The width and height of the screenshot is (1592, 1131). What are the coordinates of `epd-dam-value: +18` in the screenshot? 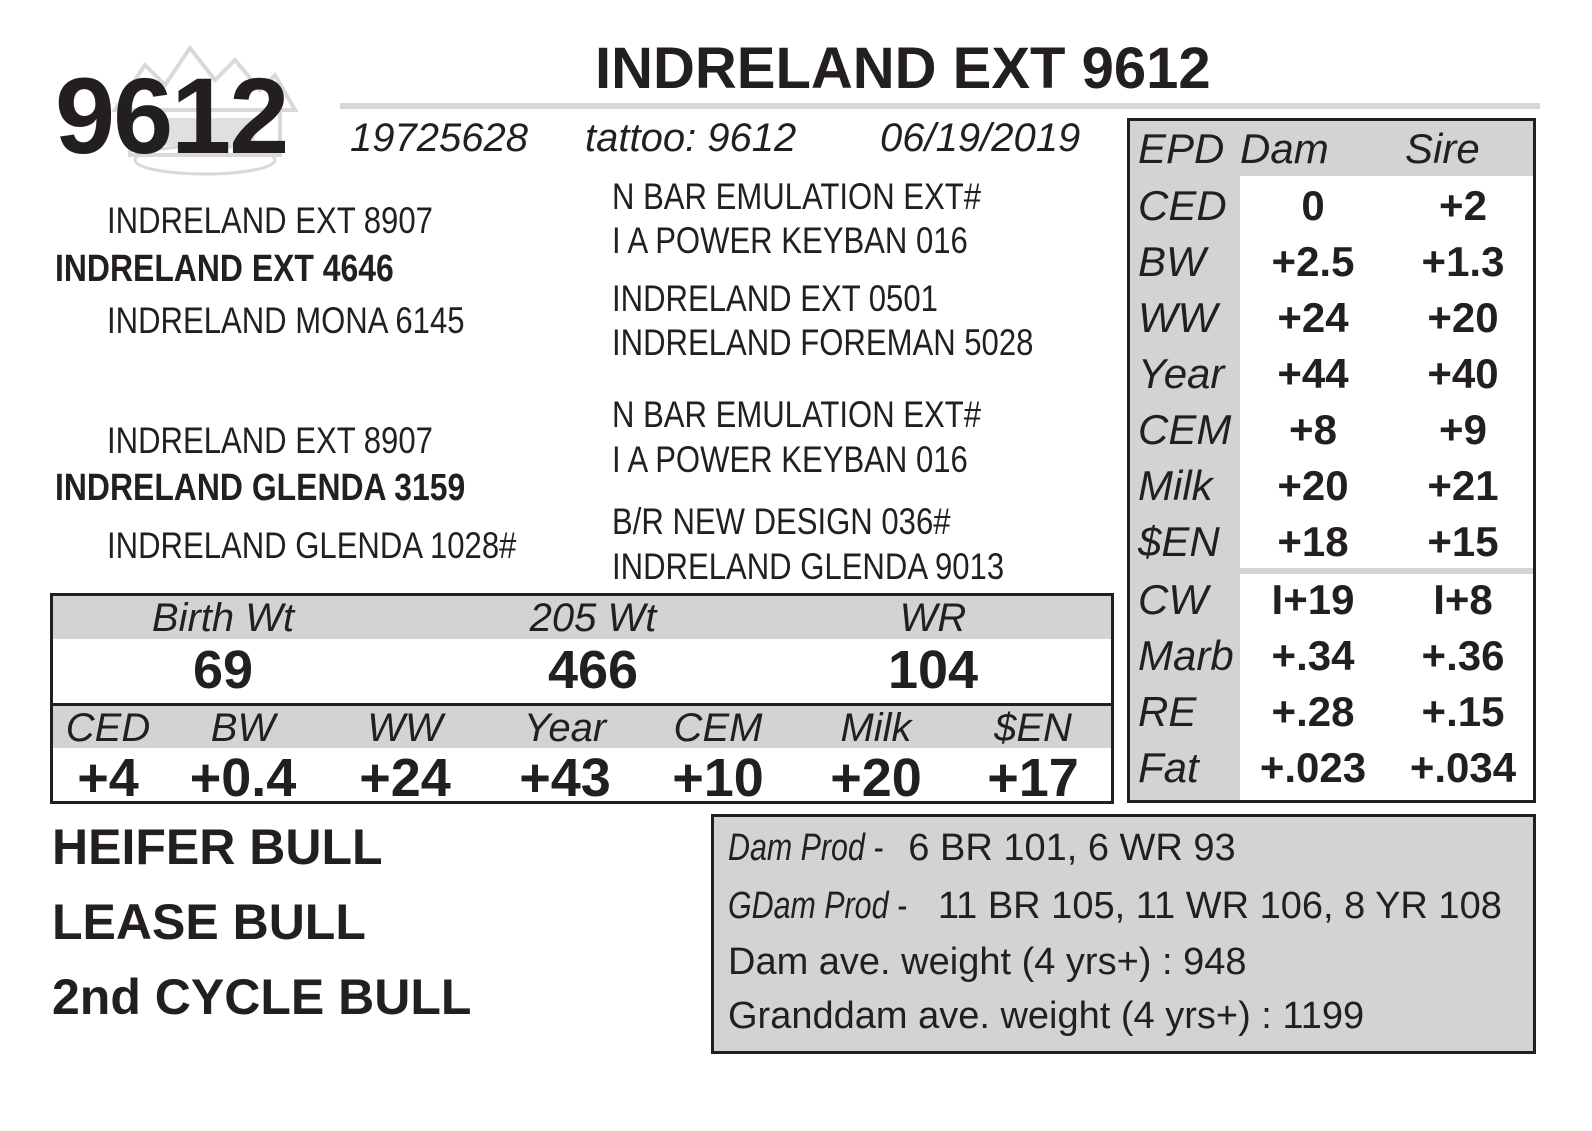 It's located at (1313, 541).